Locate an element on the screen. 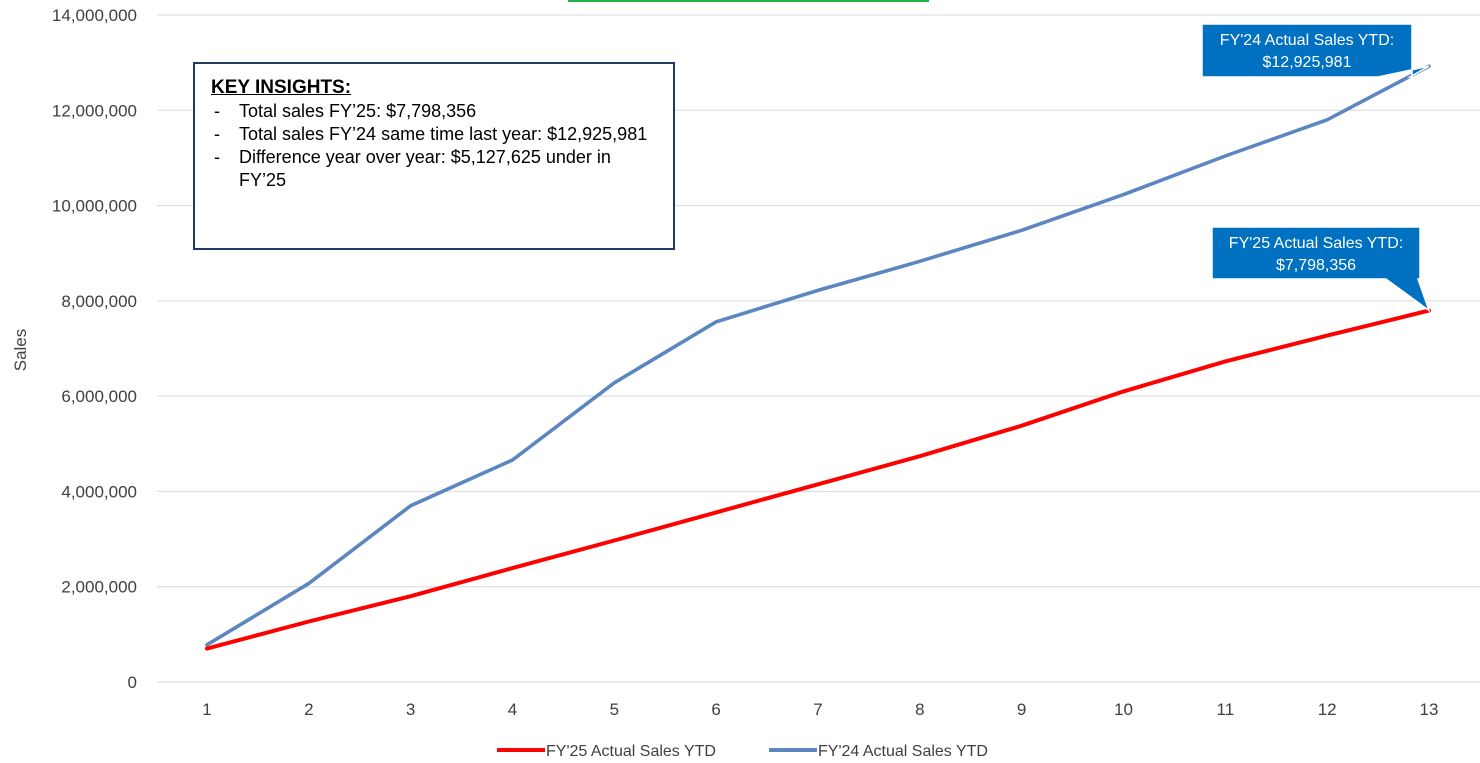 This screenshot has width=1480, height=763. y-tick-label: 6,000,000 is located at coordinates (99, 396).